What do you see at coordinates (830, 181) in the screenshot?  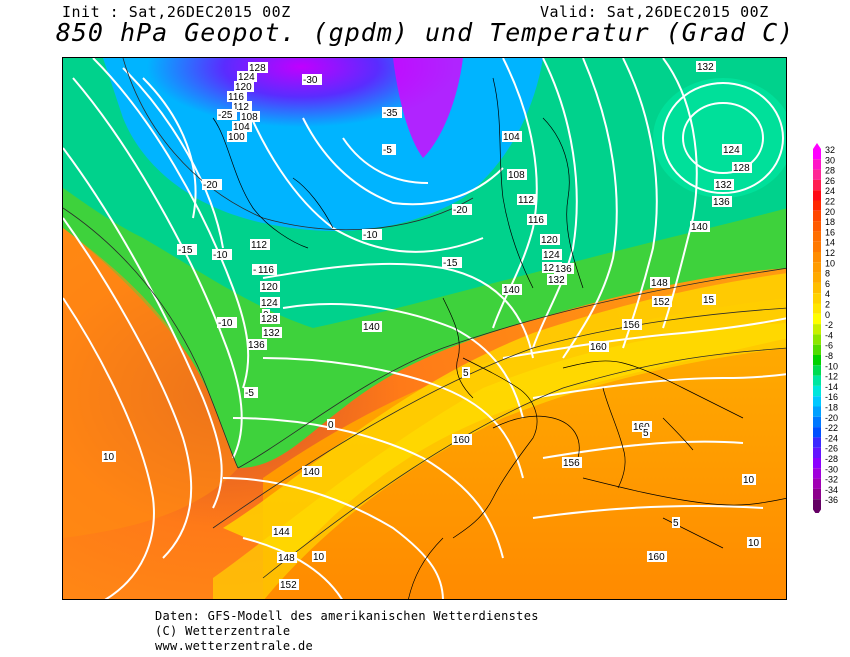 I see `legend-label: 26` at bounding box center [830, 181].